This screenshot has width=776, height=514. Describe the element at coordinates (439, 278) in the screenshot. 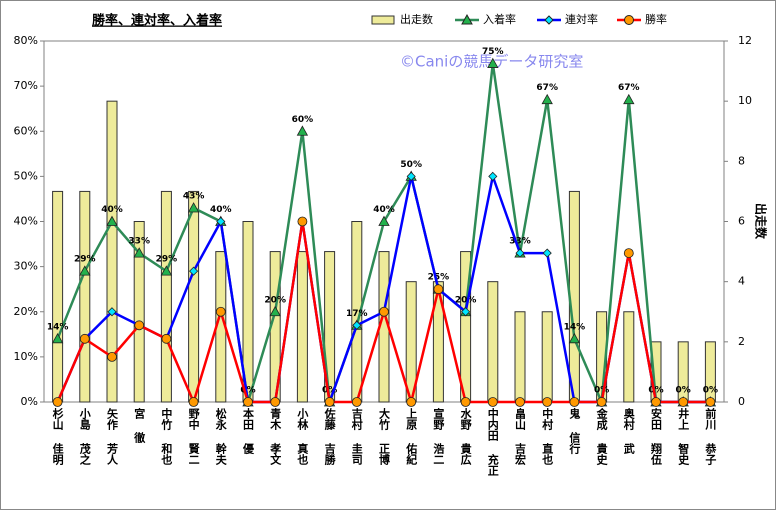

I see `data-label: 25%` at that location.